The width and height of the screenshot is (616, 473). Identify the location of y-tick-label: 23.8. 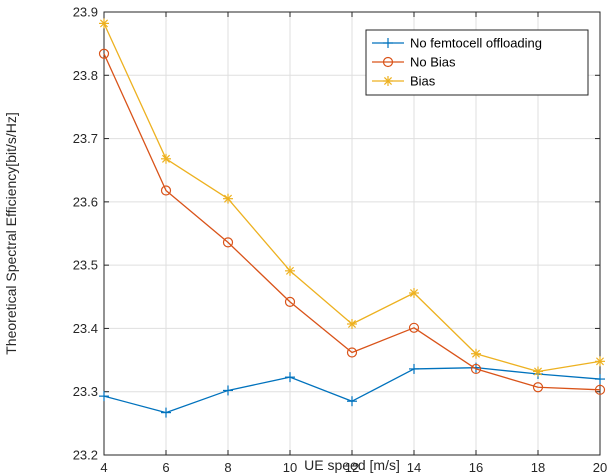
(85, 75).